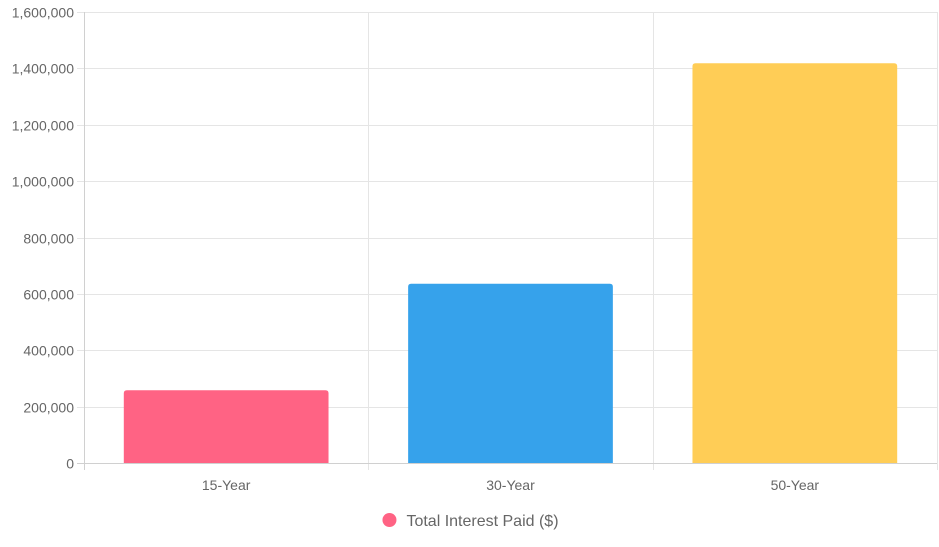  I want to click on y-tick-label: 1,200,000, so click(43, 126).